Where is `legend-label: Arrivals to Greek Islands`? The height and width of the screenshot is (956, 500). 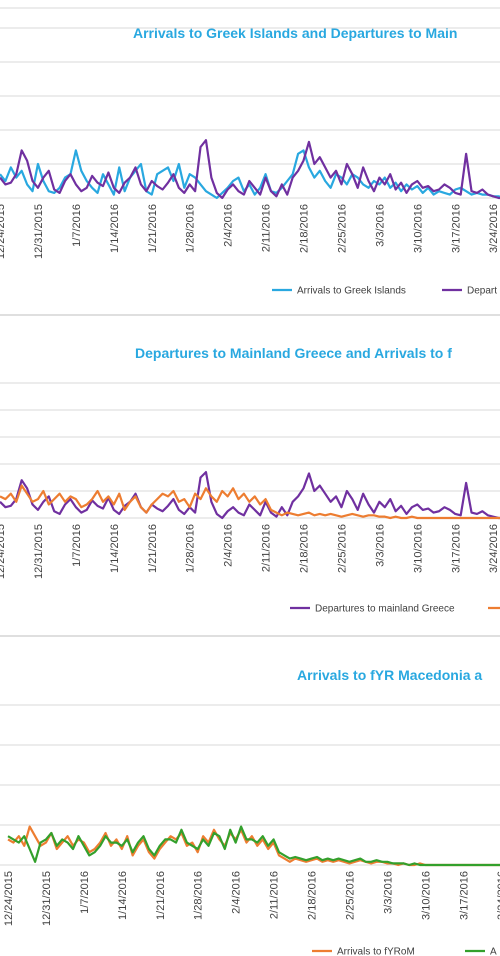
legend-label: Arrivals to Greek Islands is located at coordinates (351, 291).